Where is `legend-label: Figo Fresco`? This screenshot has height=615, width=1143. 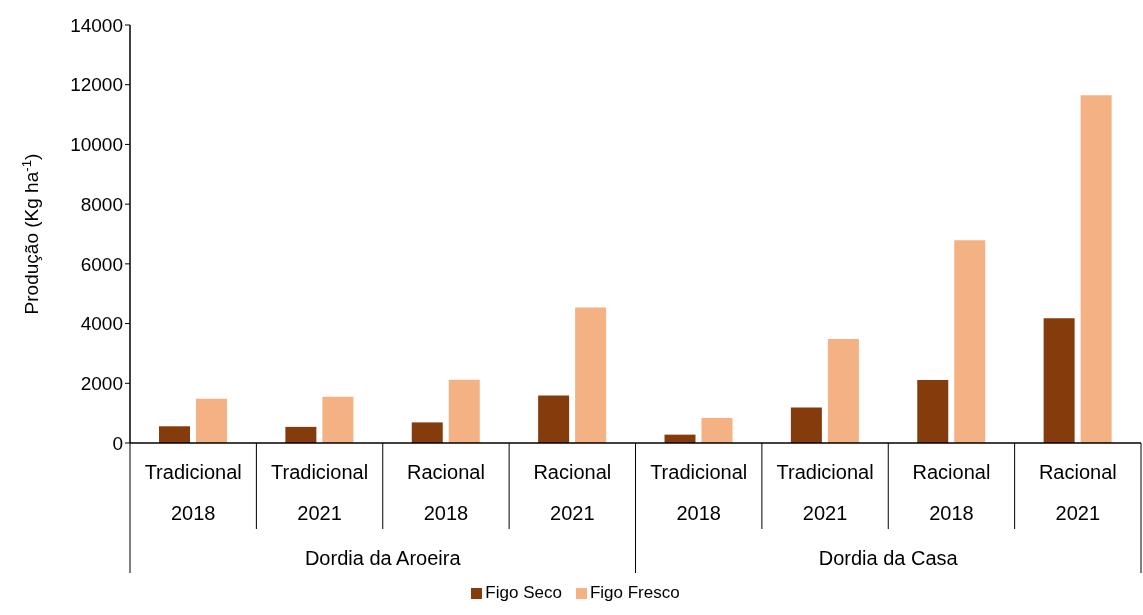 legend-label: Figo Fresco is located at coordinates (634, 593).